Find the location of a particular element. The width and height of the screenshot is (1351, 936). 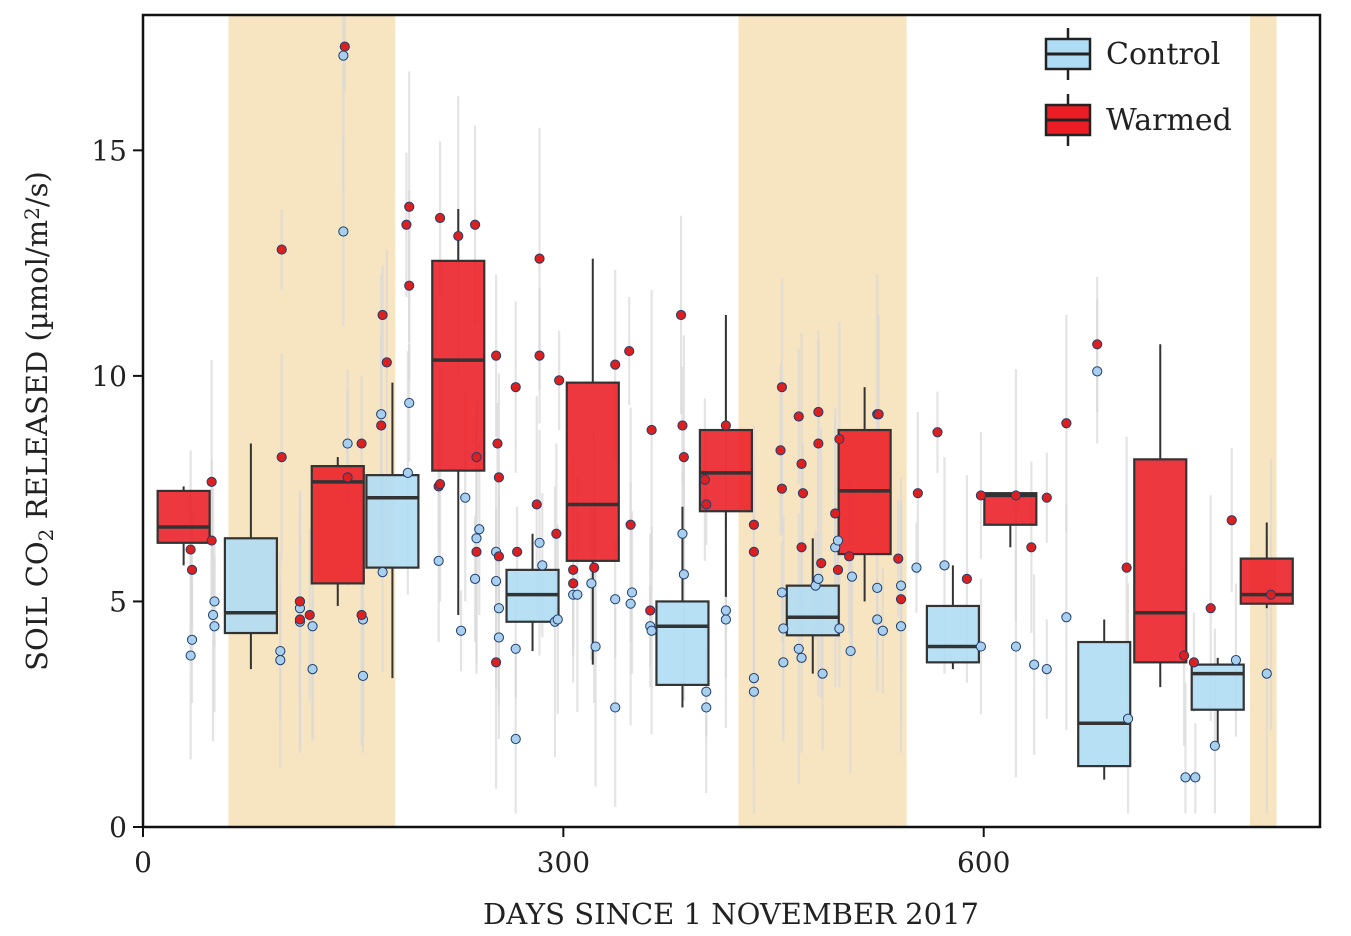

y-tick-label: 15 is located at coordinates (109, 150).